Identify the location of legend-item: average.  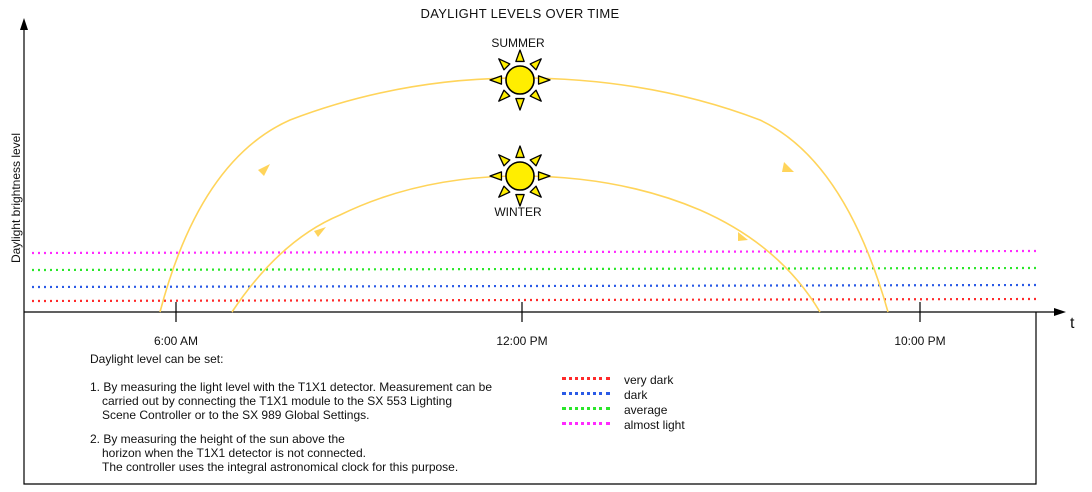
(623, 409).